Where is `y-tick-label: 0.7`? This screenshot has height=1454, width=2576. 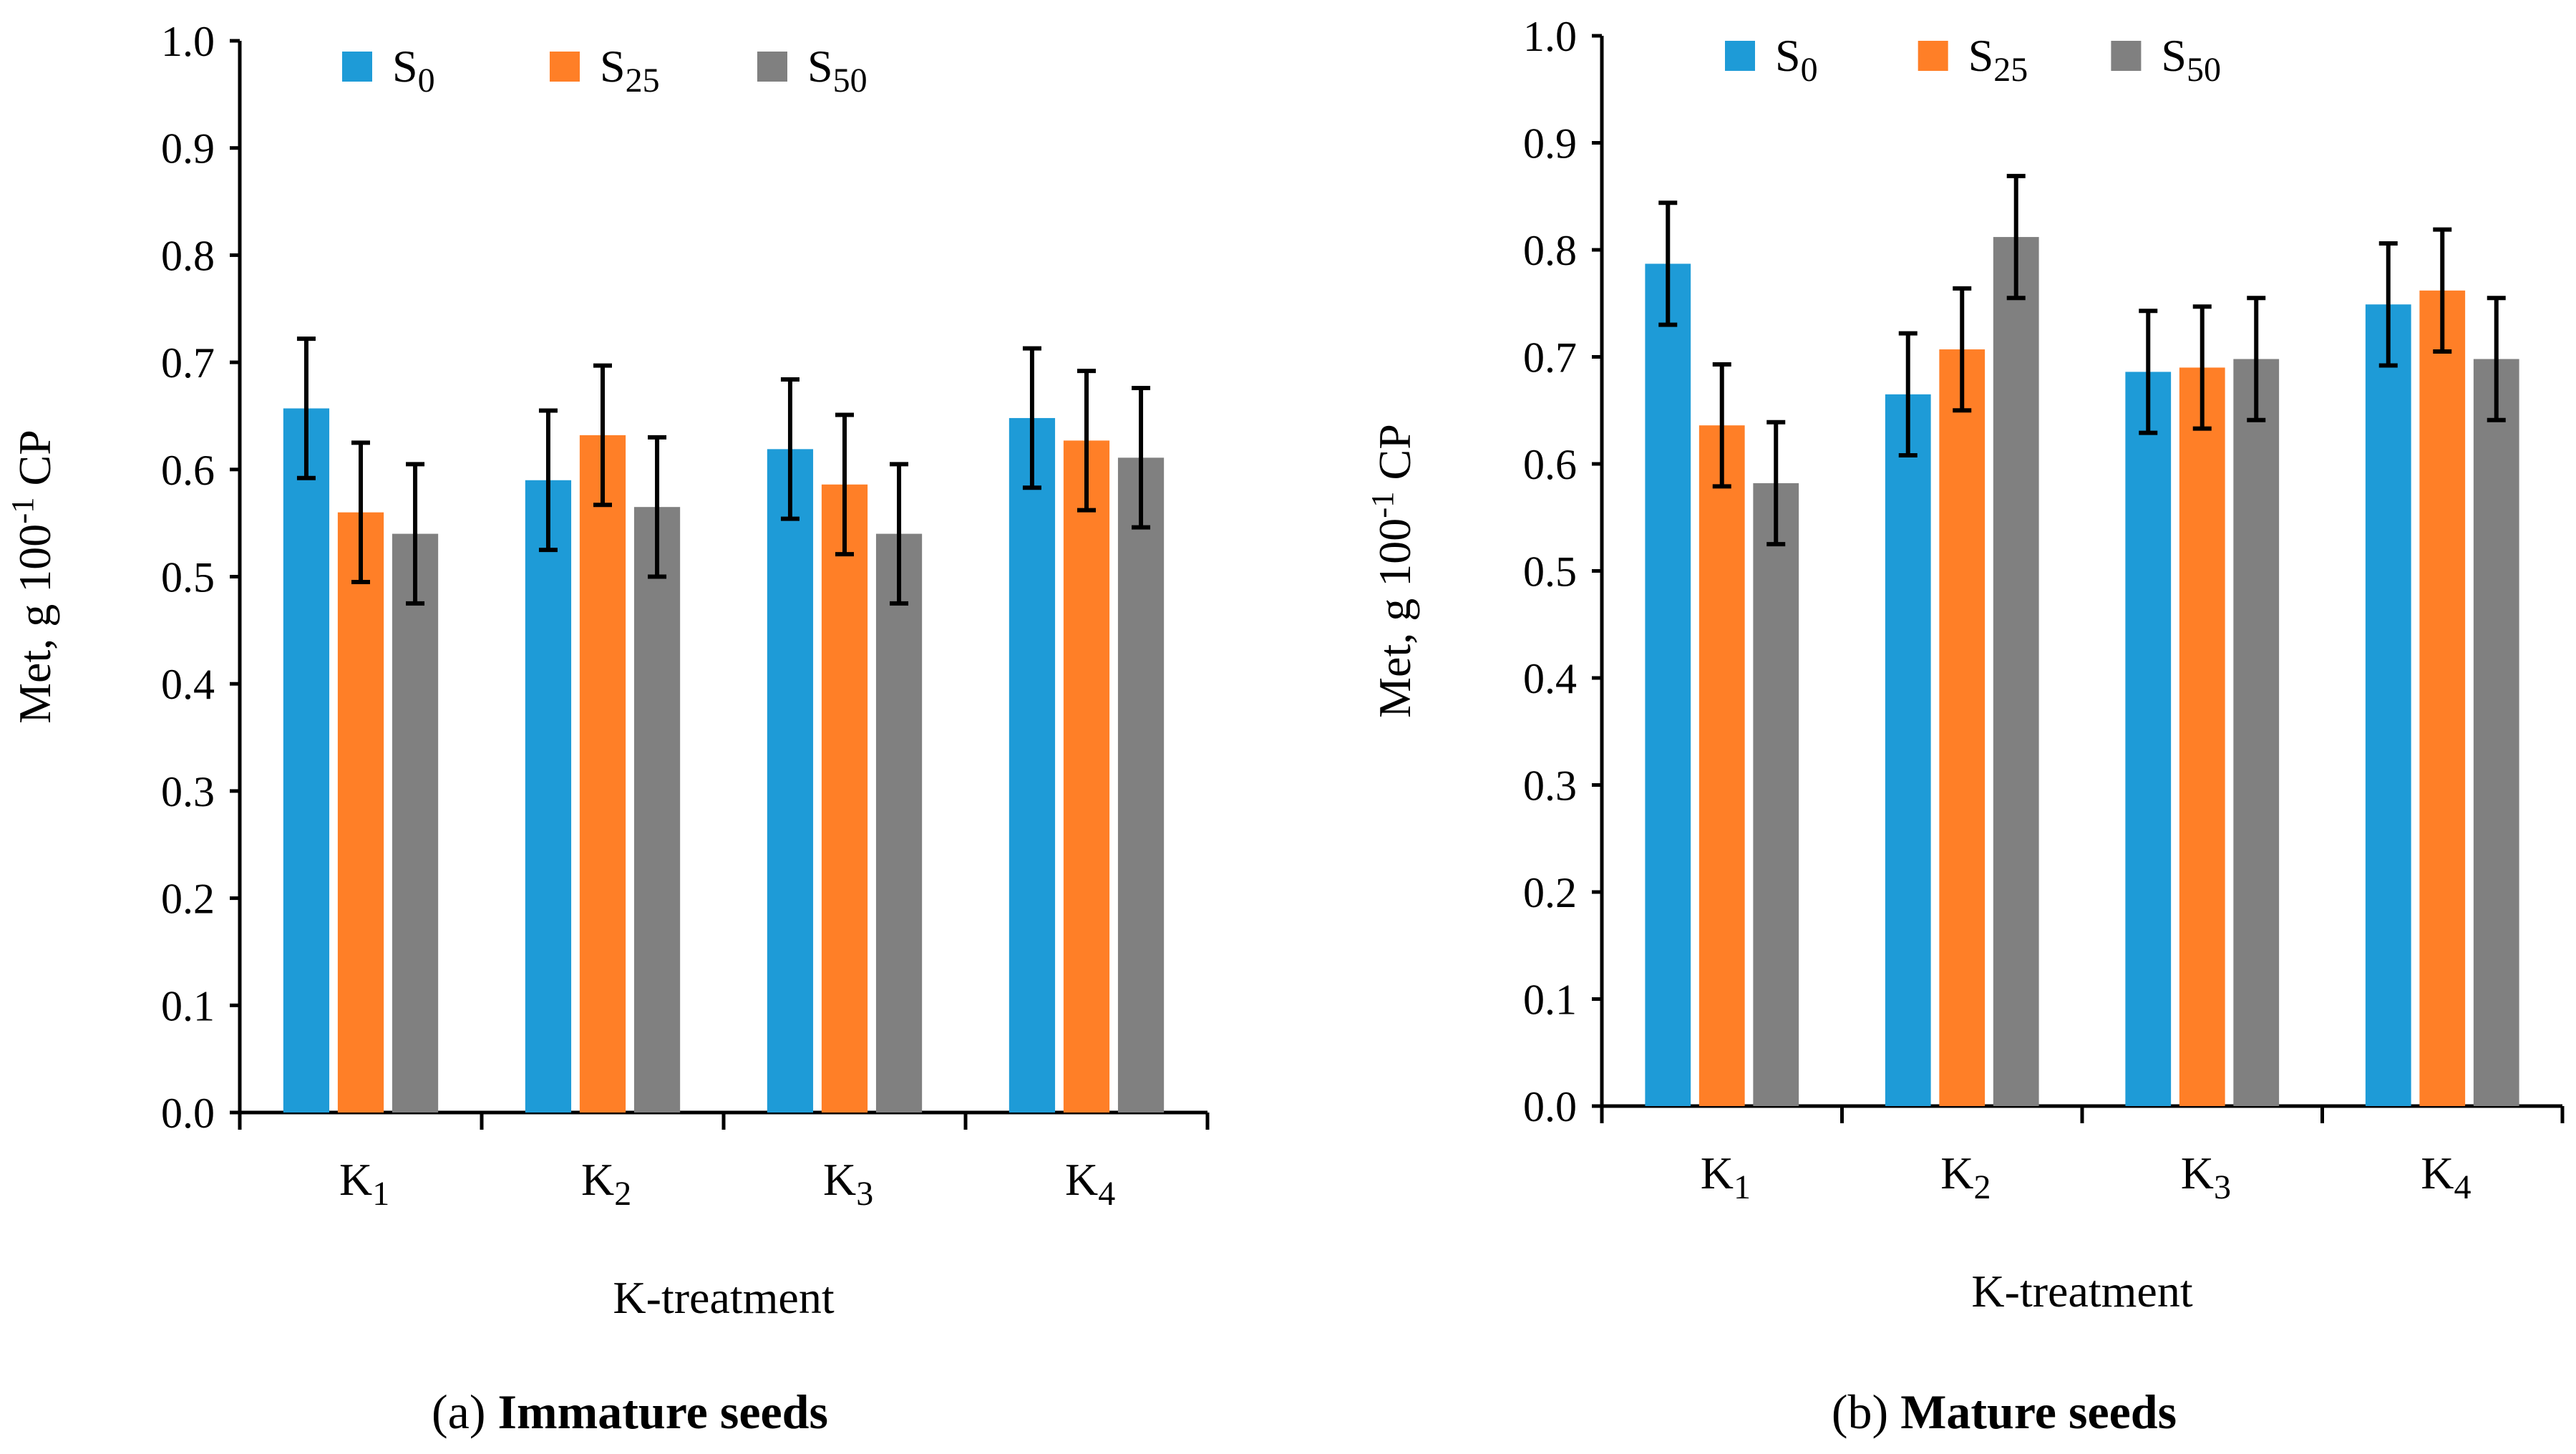 y-tick-label: 0.7 is located at coordinates (188, 363).